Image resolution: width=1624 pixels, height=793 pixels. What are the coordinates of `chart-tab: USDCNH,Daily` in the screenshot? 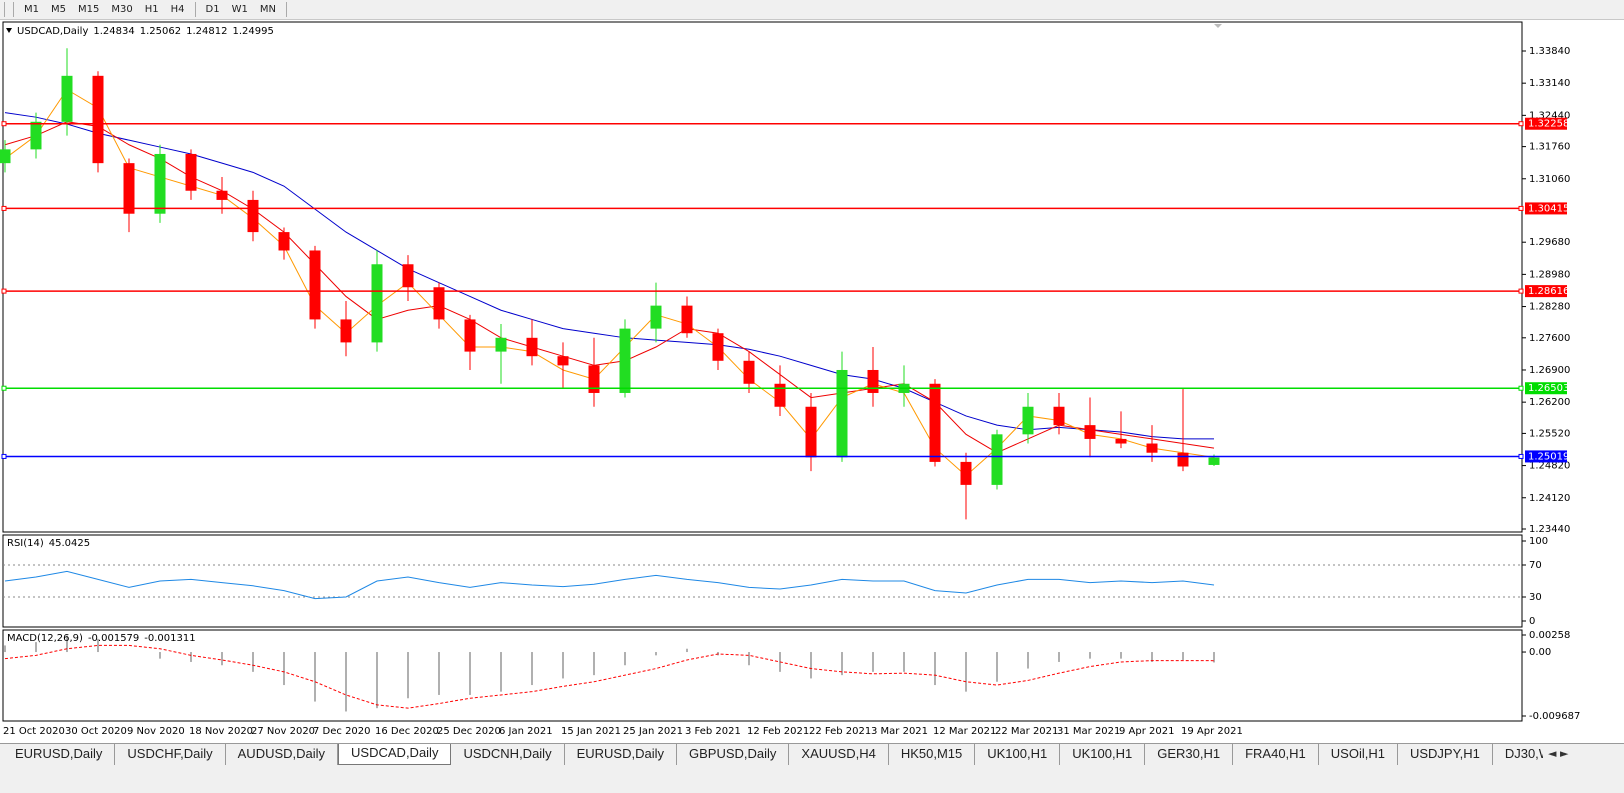 It's located at (508, 754).